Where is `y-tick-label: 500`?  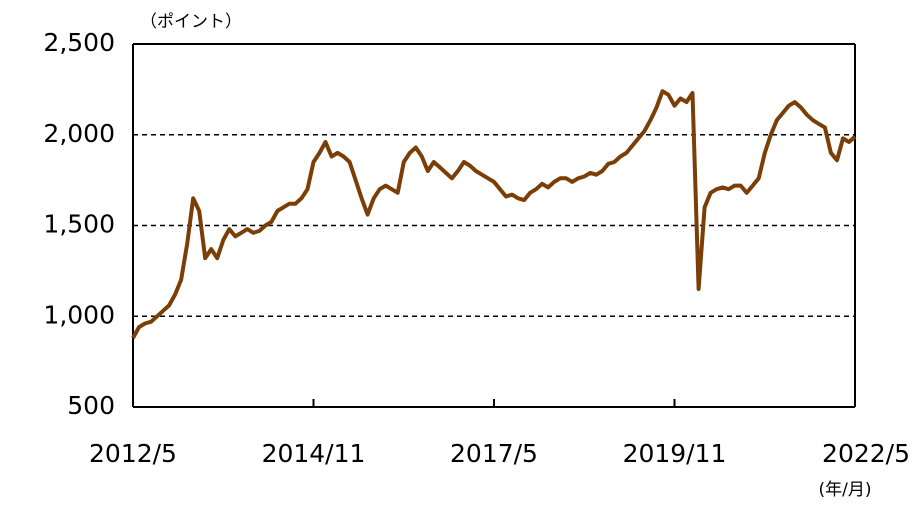 y-tick-label: 500 is located at coordinates (91, 405).